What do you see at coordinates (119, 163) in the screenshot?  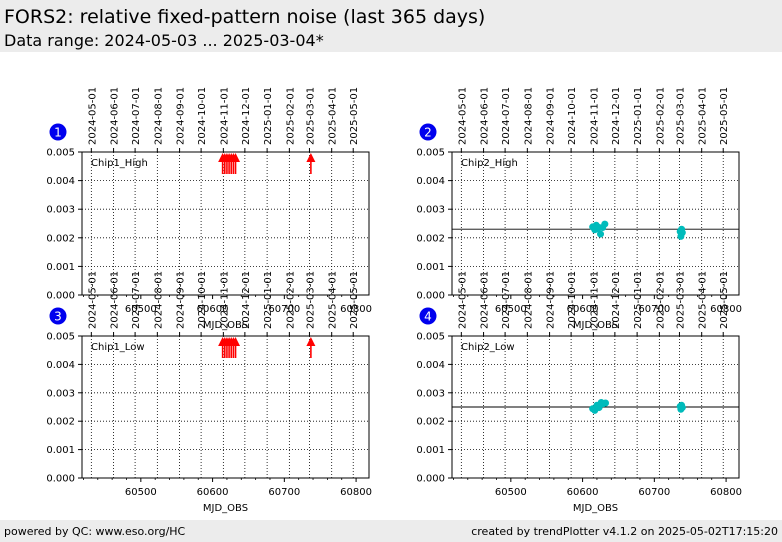 I see `panel-series-label: Chip1_High` at bounding box center [119, 163].